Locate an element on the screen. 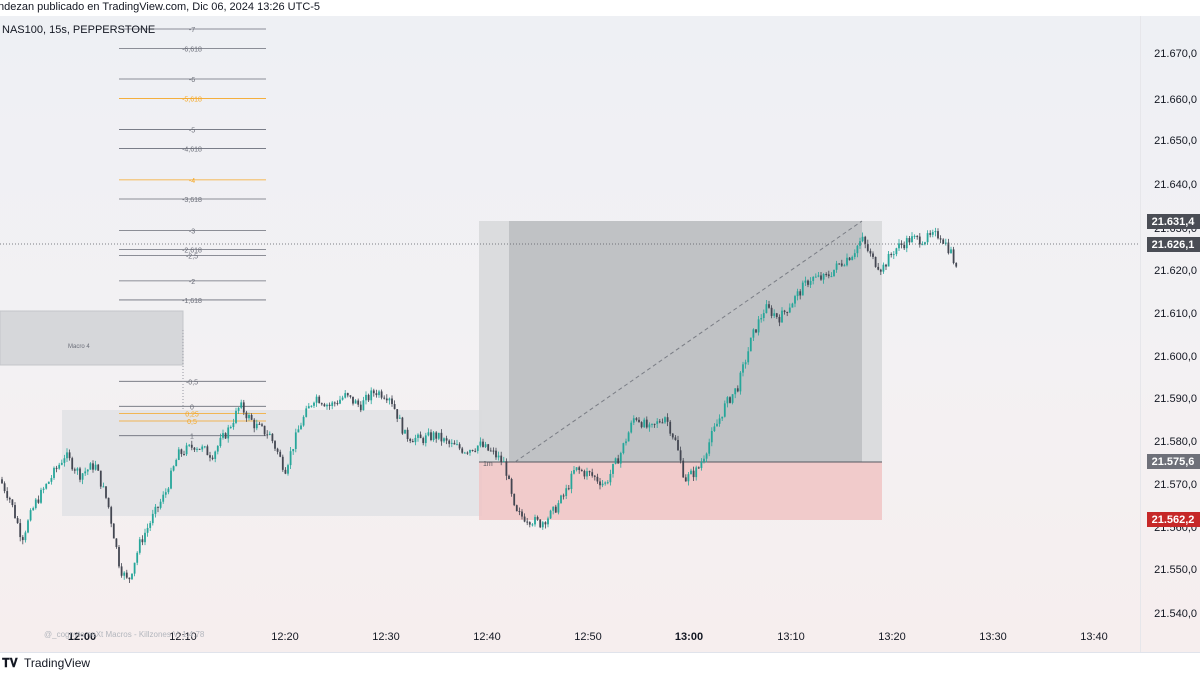  symbol-label: NAS100, 15s, PEPPERSTONE is located at coordinates (79, 30).